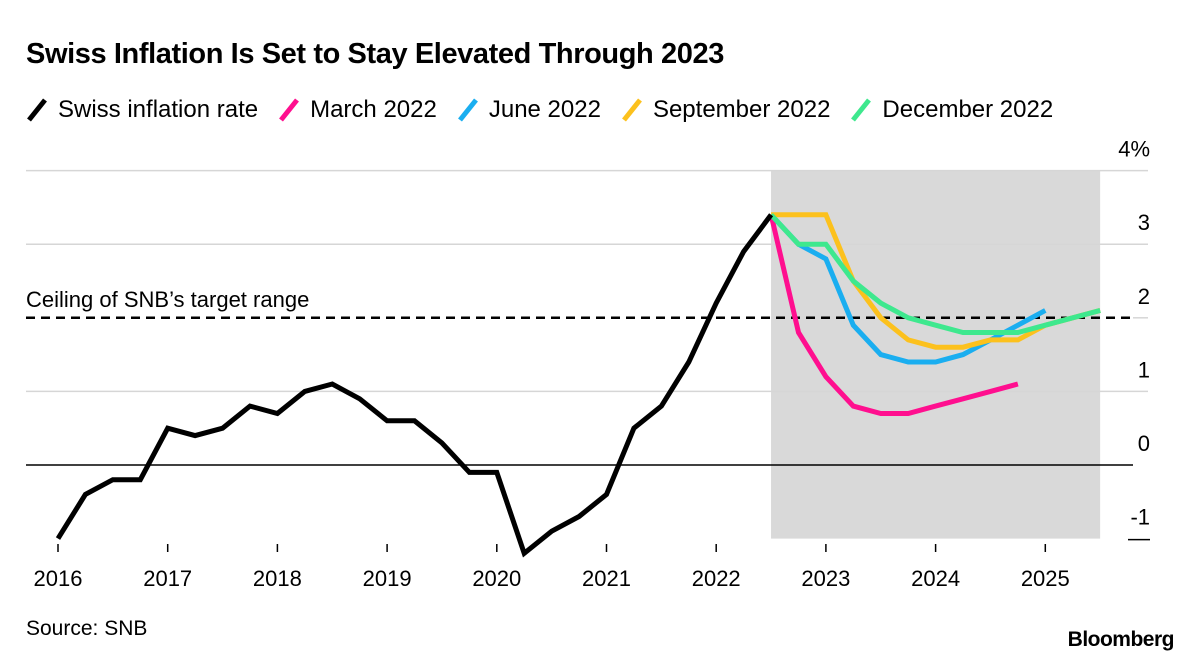 The height and width of the screenshot is (665, 1200). Describe the element at coordinates (1144, 443) in the screenshot. I see `y-tick-label: 0` at that location.